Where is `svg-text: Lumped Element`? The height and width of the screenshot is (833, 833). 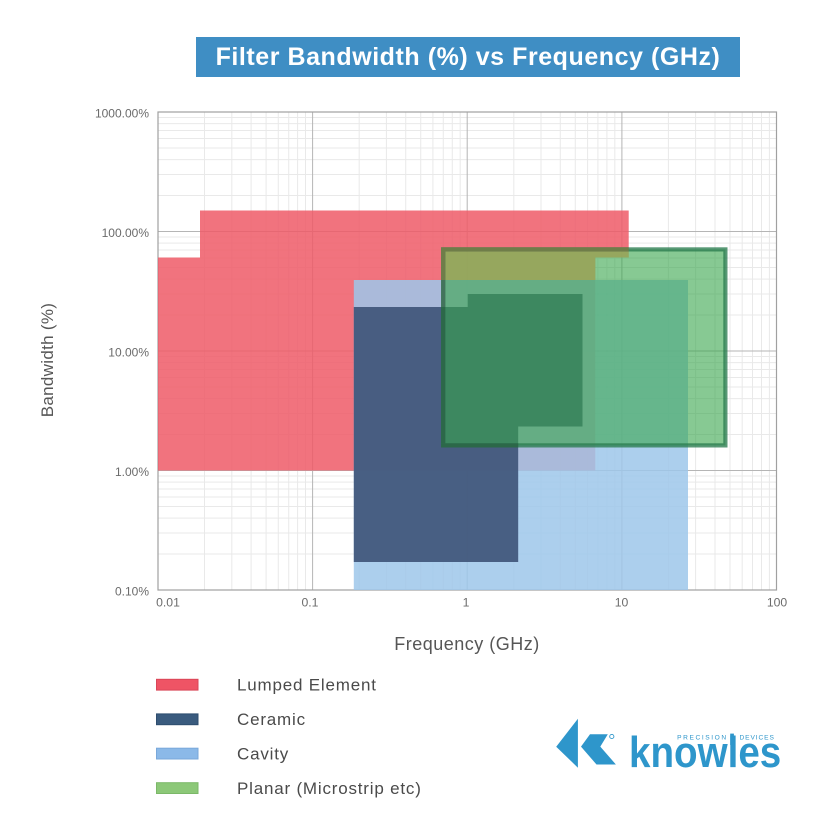
svg-text: Lumped Element is located at coordinates (307, 685).